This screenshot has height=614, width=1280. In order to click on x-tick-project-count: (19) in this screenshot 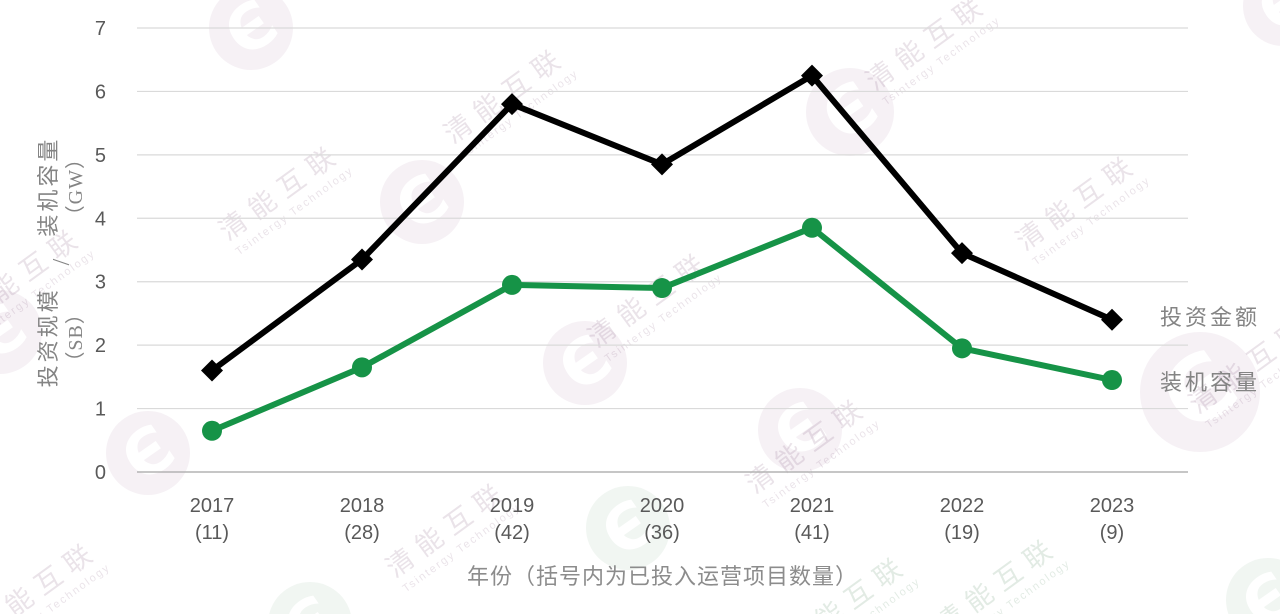, I will do `click(962, 533)`.